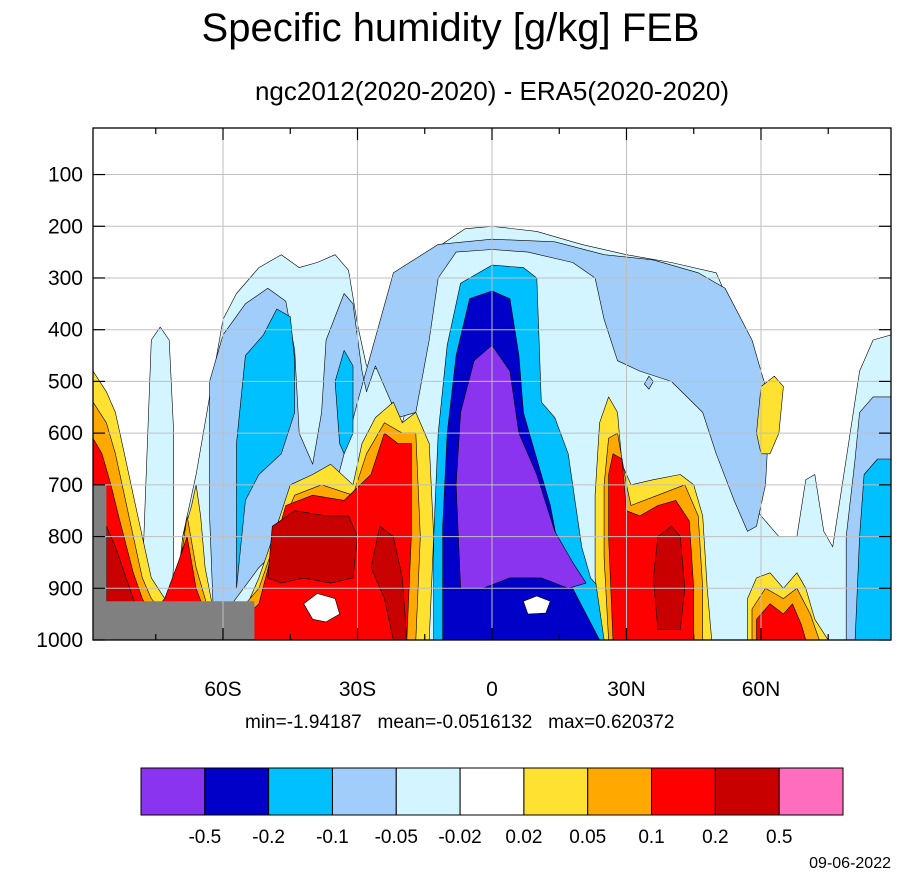  I want to click on x-tick-label-0: 60S, so click(222, 689).